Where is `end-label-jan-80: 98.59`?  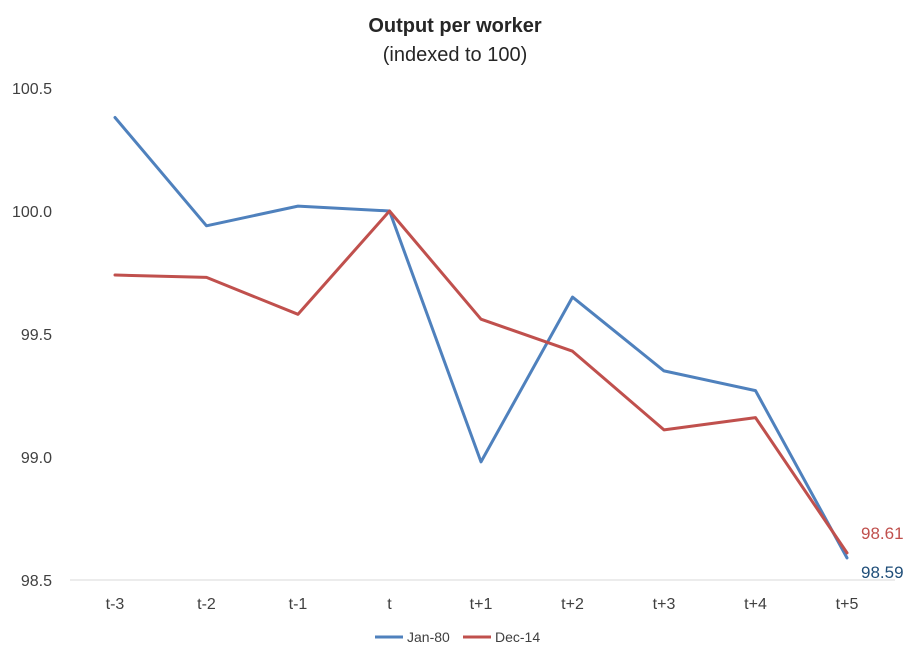
end-label-jan-80: 98.59 is located at coordinates (882, 572).